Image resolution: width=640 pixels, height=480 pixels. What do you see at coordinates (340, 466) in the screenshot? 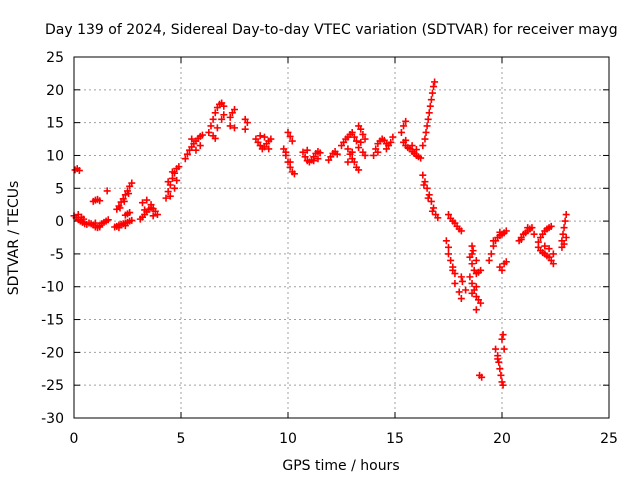
I see `x-axis-label: GPS time / hours` at bounding box center [340, 466].